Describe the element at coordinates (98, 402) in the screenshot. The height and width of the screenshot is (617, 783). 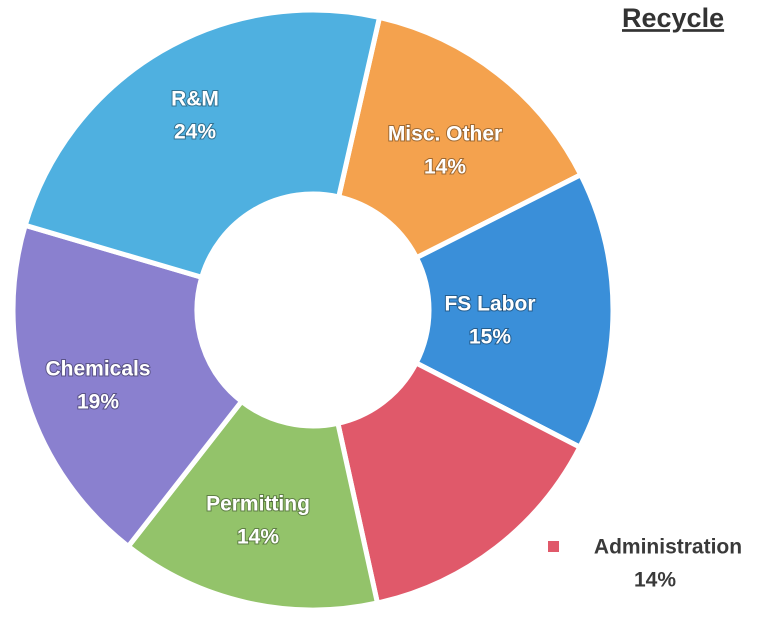
I see `slice-value: 19%` at that location.